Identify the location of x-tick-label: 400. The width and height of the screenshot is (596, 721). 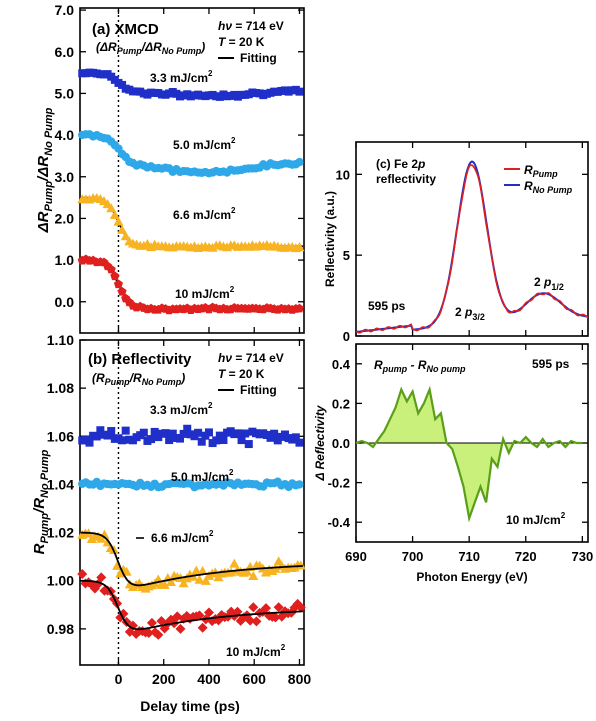
(209, 679).